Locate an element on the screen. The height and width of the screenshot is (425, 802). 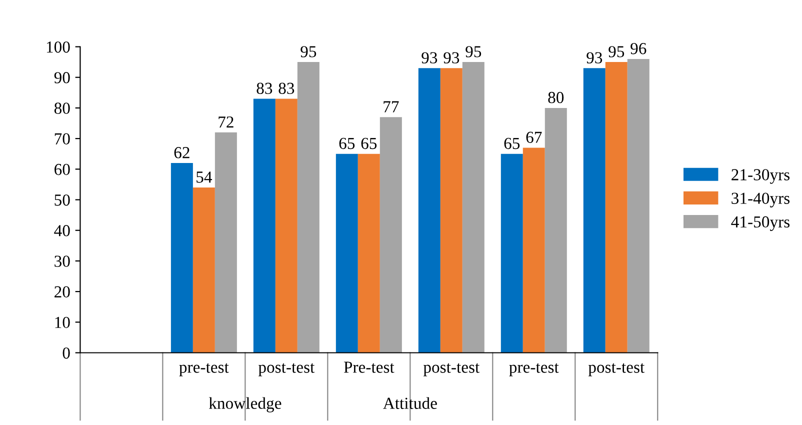
legend-label: 41-50yrs is located at coordinates (760, 223).